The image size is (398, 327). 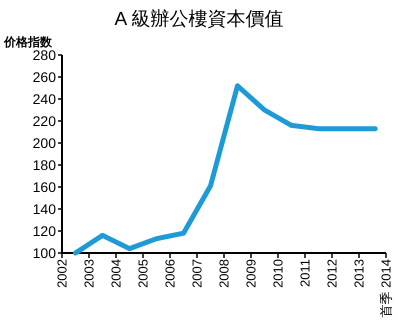 What do you see at coordinates (199, 19) in the screenshot?
I see `chart-title: A 級辦公樓資本價值` at bounding box center [199, 19].